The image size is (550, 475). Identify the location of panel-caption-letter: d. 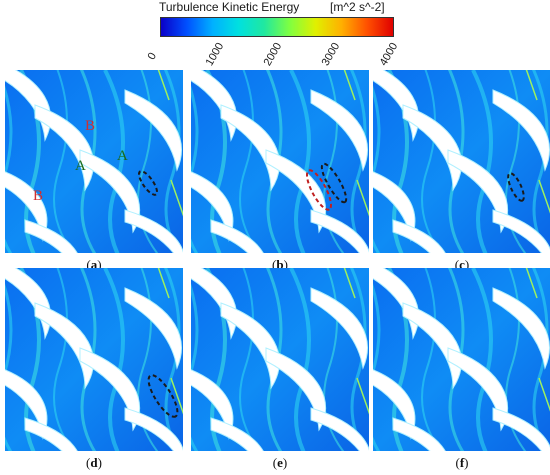
(94, 462).